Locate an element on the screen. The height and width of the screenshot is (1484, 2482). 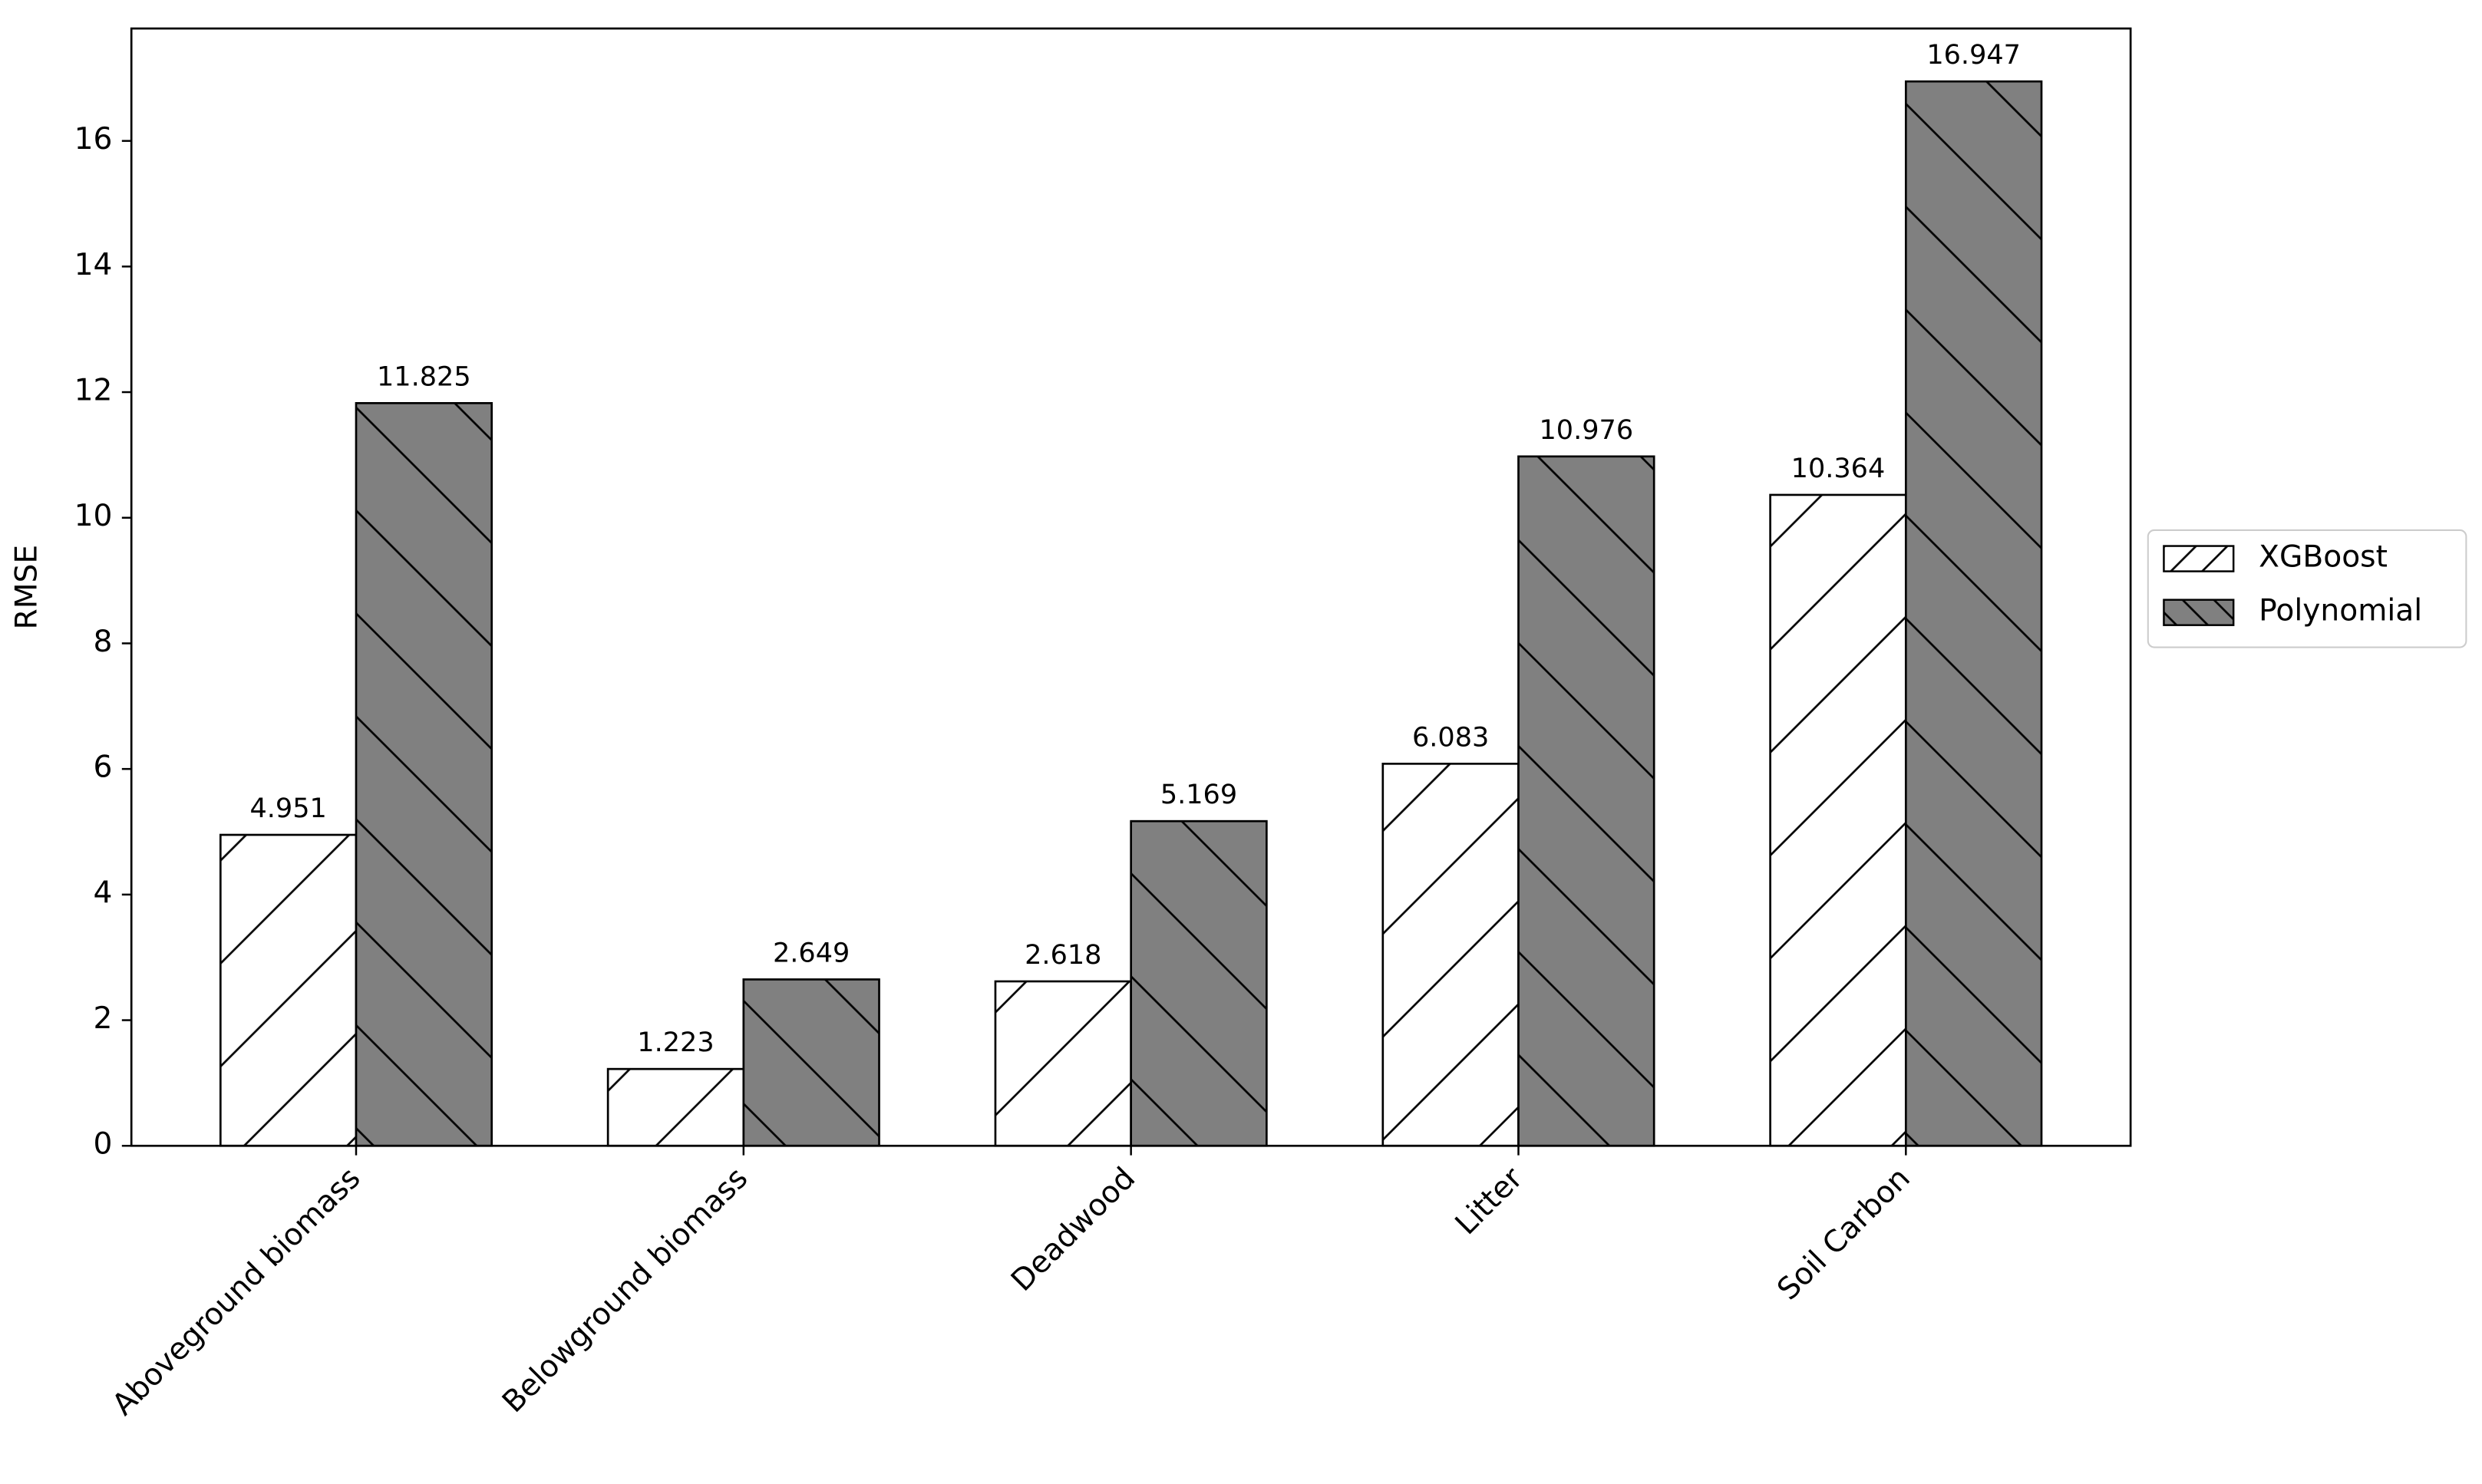
y-tick-label: 8 is located at coordinates (104, 642).